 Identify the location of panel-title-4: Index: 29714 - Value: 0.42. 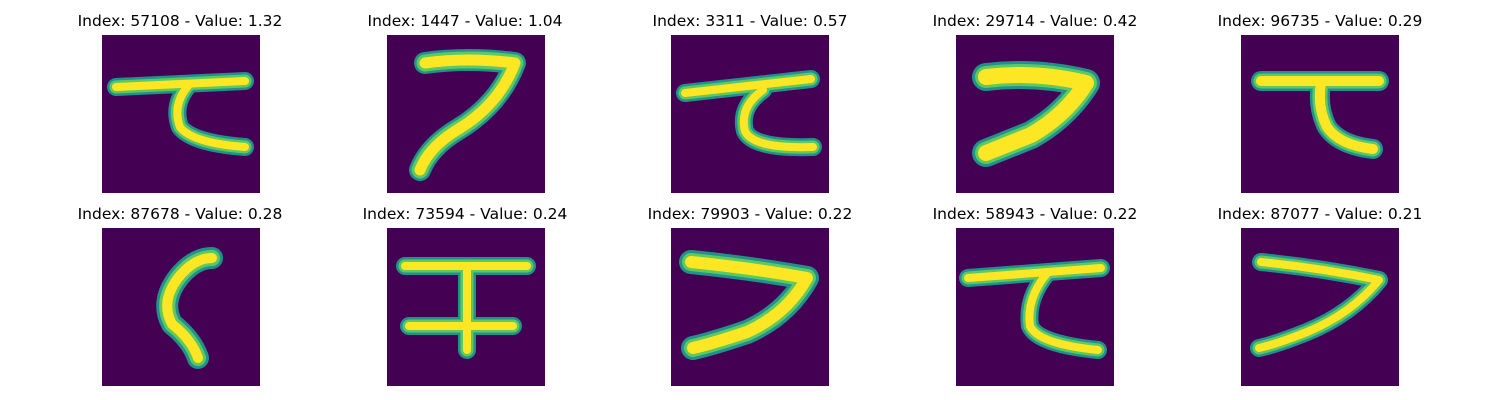
(1035, 21).